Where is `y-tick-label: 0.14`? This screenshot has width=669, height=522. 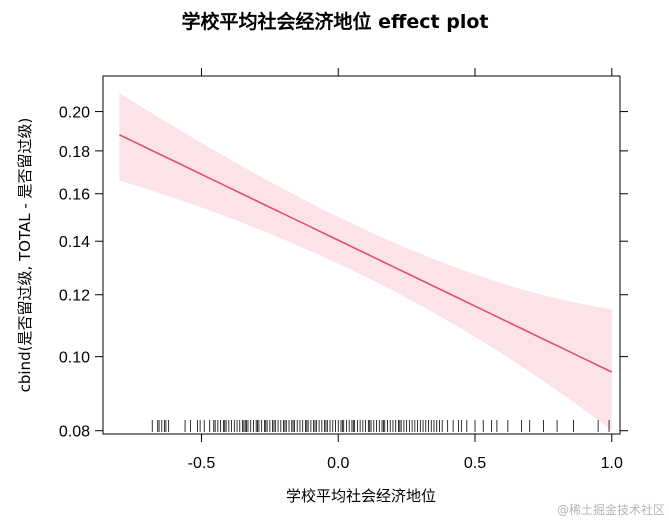
y-tick-label: 0.14 is located at coordinates (74, 242).